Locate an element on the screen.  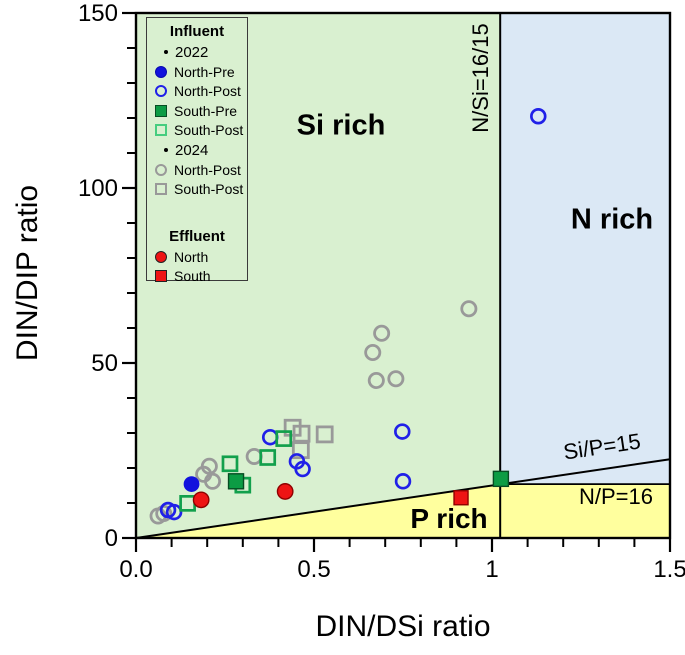
legend-item-label: North is located at coordinates (191, 256).